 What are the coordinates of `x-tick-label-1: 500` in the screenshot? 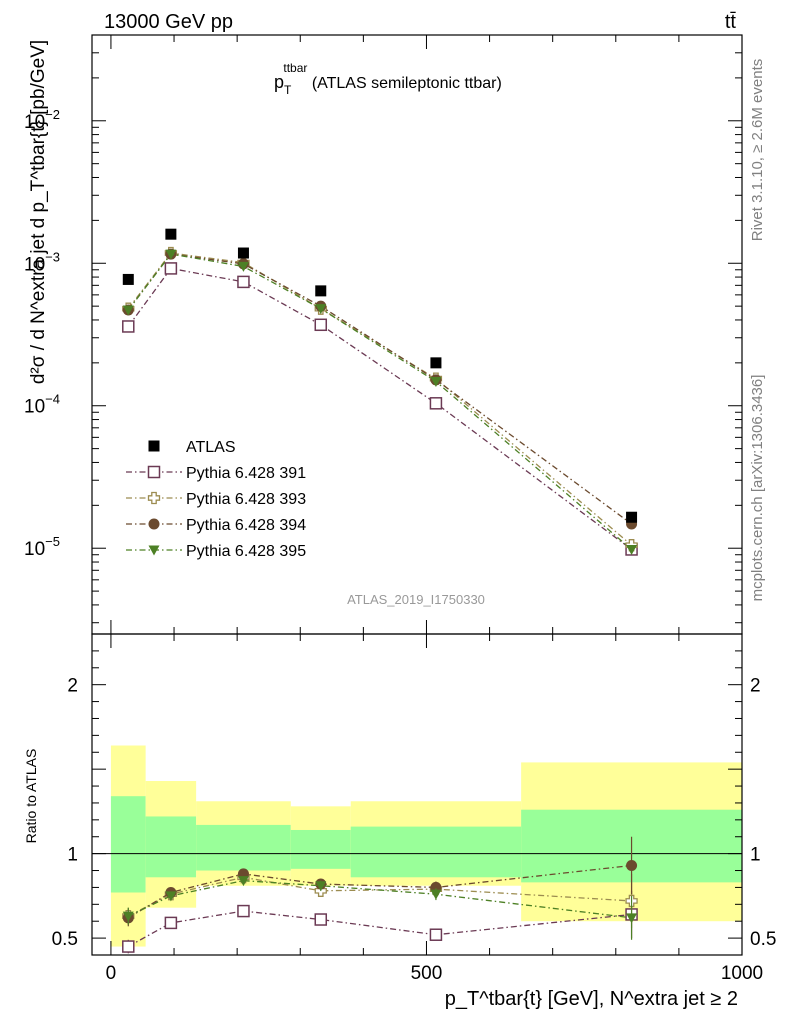 It's located at (427, 973).